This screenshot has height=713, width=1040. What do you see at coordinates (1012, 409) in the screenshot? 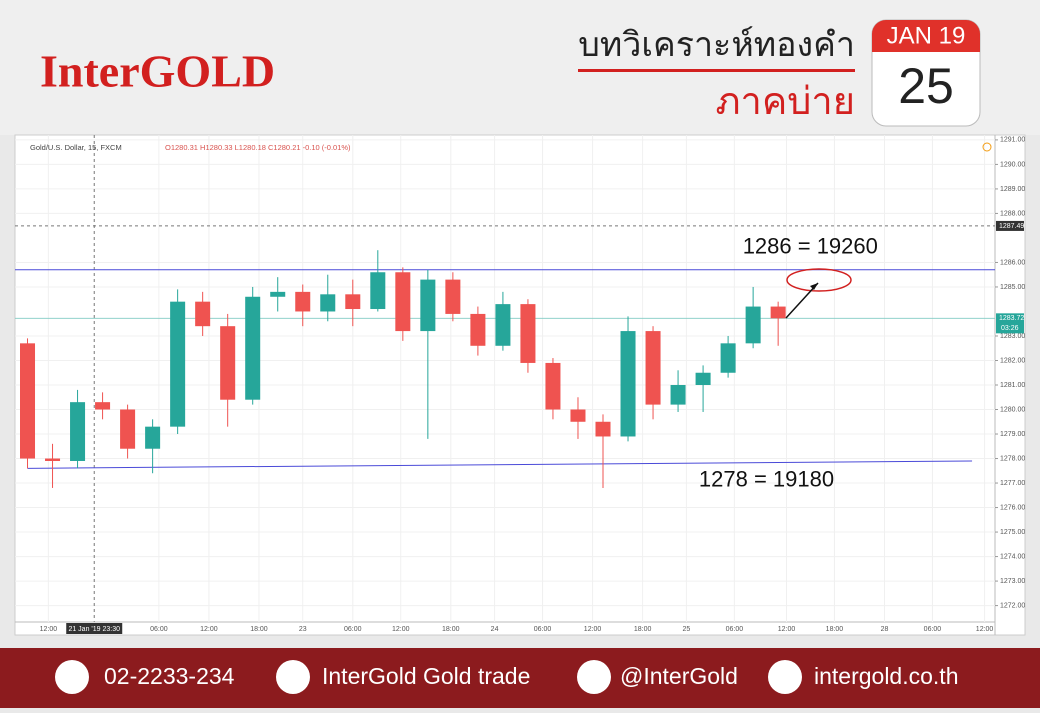
I see `y-tick-label: 1280.00` at bounding box center [1012, 409].